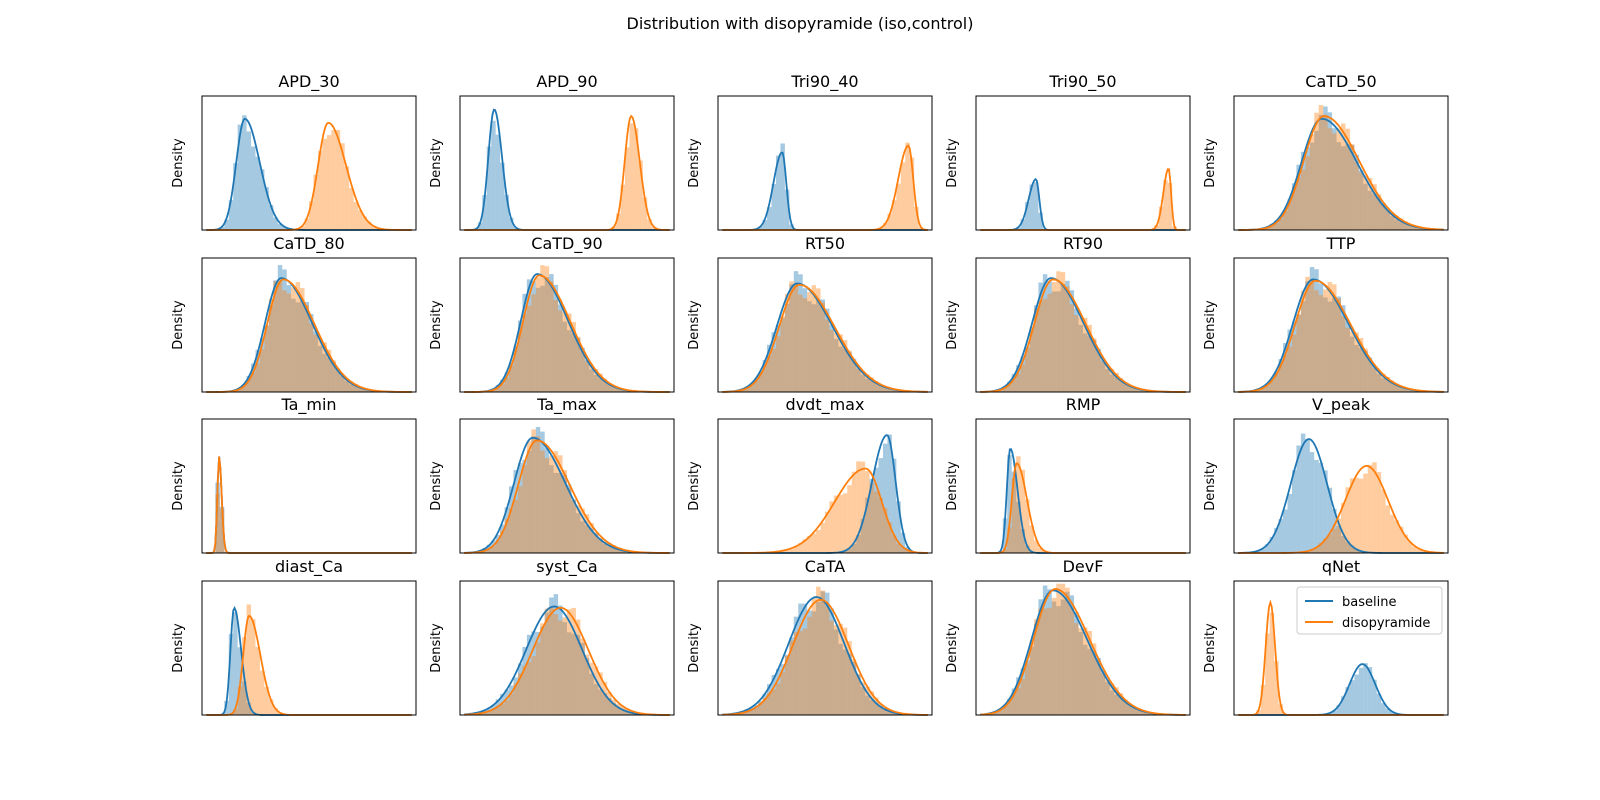 The image size is (1600, 800). I want to click on panel-dvdt-max: dvdt_max Density, so click(810, 474).